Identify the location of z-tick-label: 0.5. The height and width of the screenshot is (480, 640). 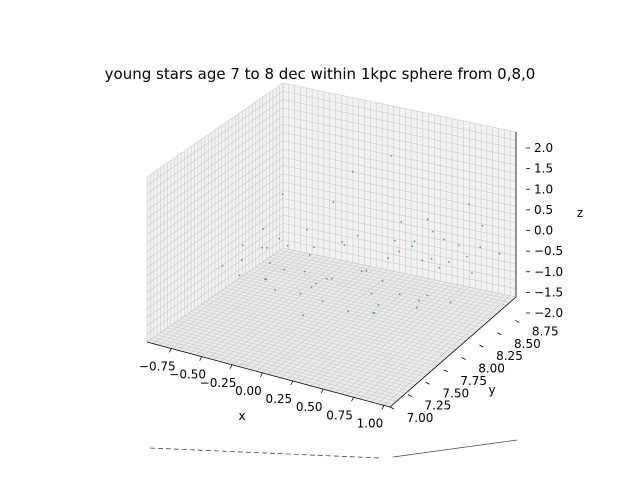
(543, 210).